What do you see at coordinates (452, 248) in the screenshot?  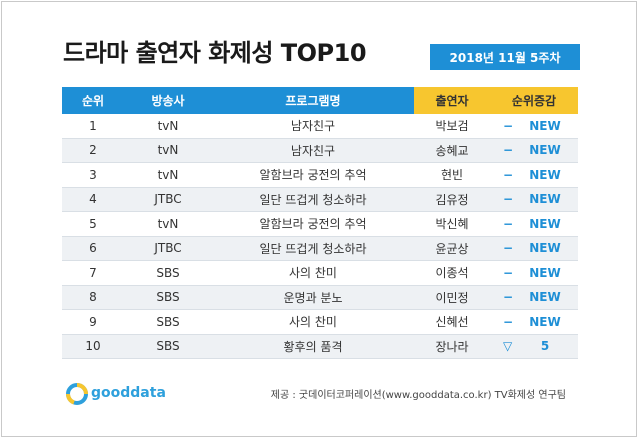 I see `actor-cell: 윤균상` at bounding box center [452, 248].